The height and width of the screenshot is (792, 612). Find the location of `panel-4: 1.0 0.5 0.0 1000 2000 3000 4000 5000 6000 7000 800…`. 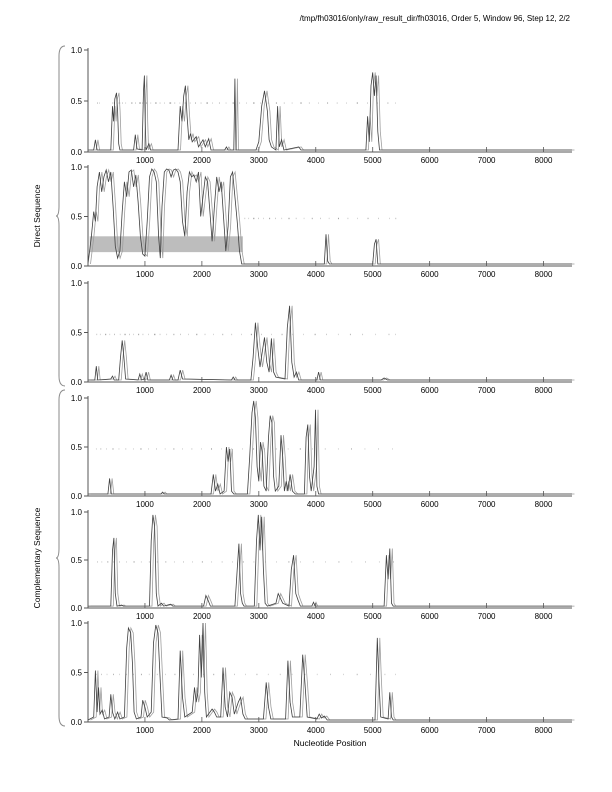

panel-4: 1.0 0.5 0.0 1000 2000 3000 4000 5000 6000 7000 800… is located at coordinates (323, 451).